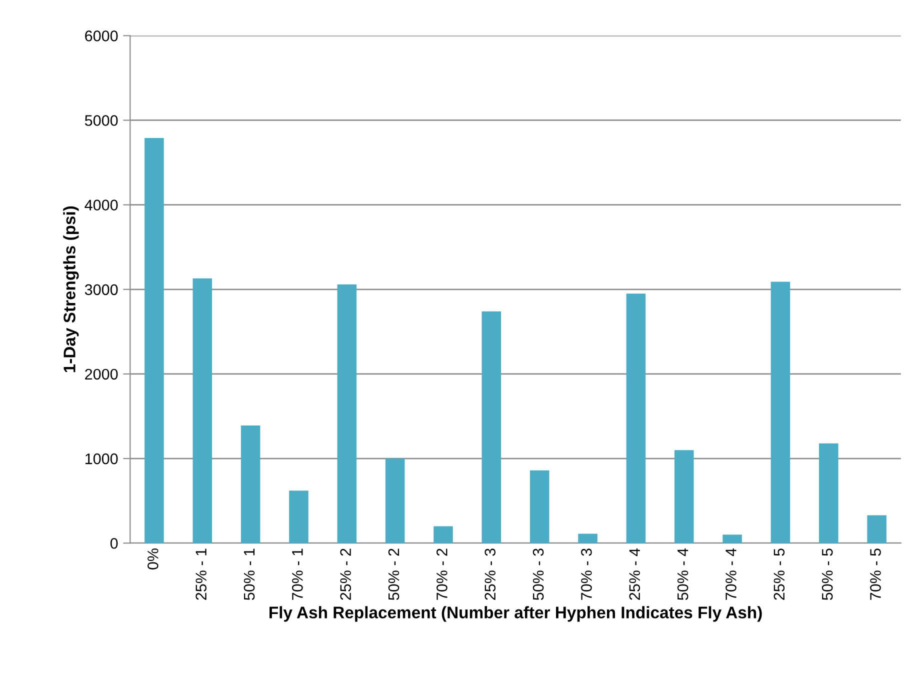 The image size is (910, 673). Describe the element at coordinates (731, 574) in the screenshot. I see `x-tick-label: 70% - 4` at that location.